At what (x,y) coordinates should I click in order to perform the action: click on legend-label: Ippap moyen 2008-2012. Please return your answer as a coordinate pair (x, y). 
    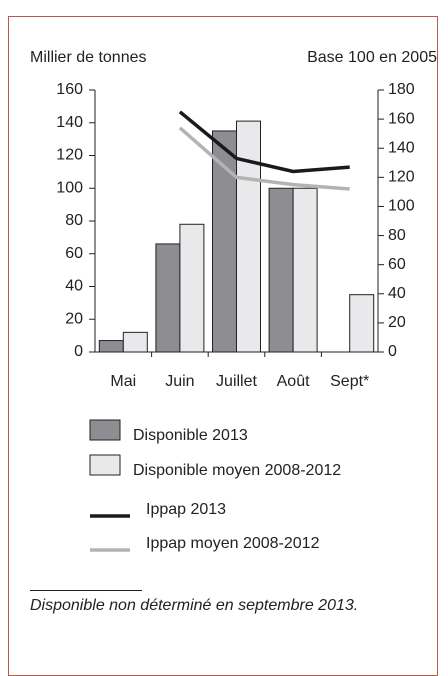
    Looking at the image, I should click on (233, 543).